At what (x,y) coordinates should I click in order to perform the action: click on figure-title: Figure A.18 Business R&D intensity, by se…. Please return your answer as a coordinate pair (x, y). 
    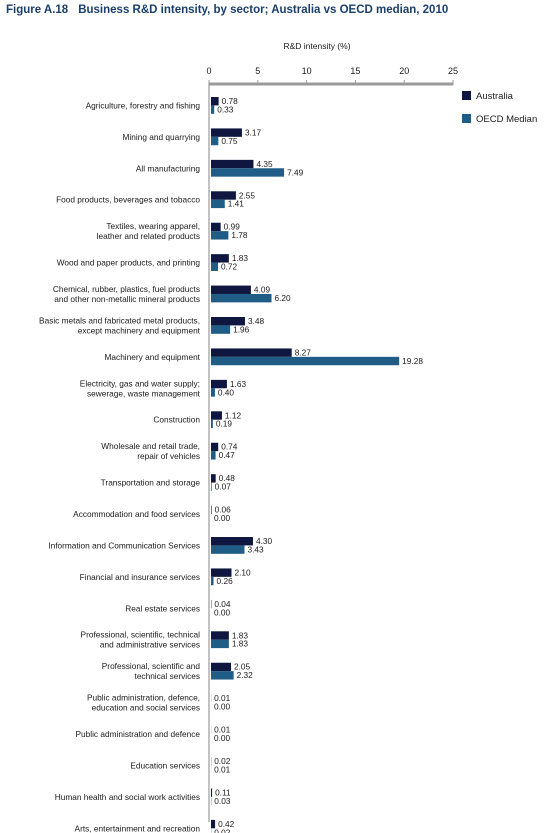
    Looking at the image, I should click on (227, 10).